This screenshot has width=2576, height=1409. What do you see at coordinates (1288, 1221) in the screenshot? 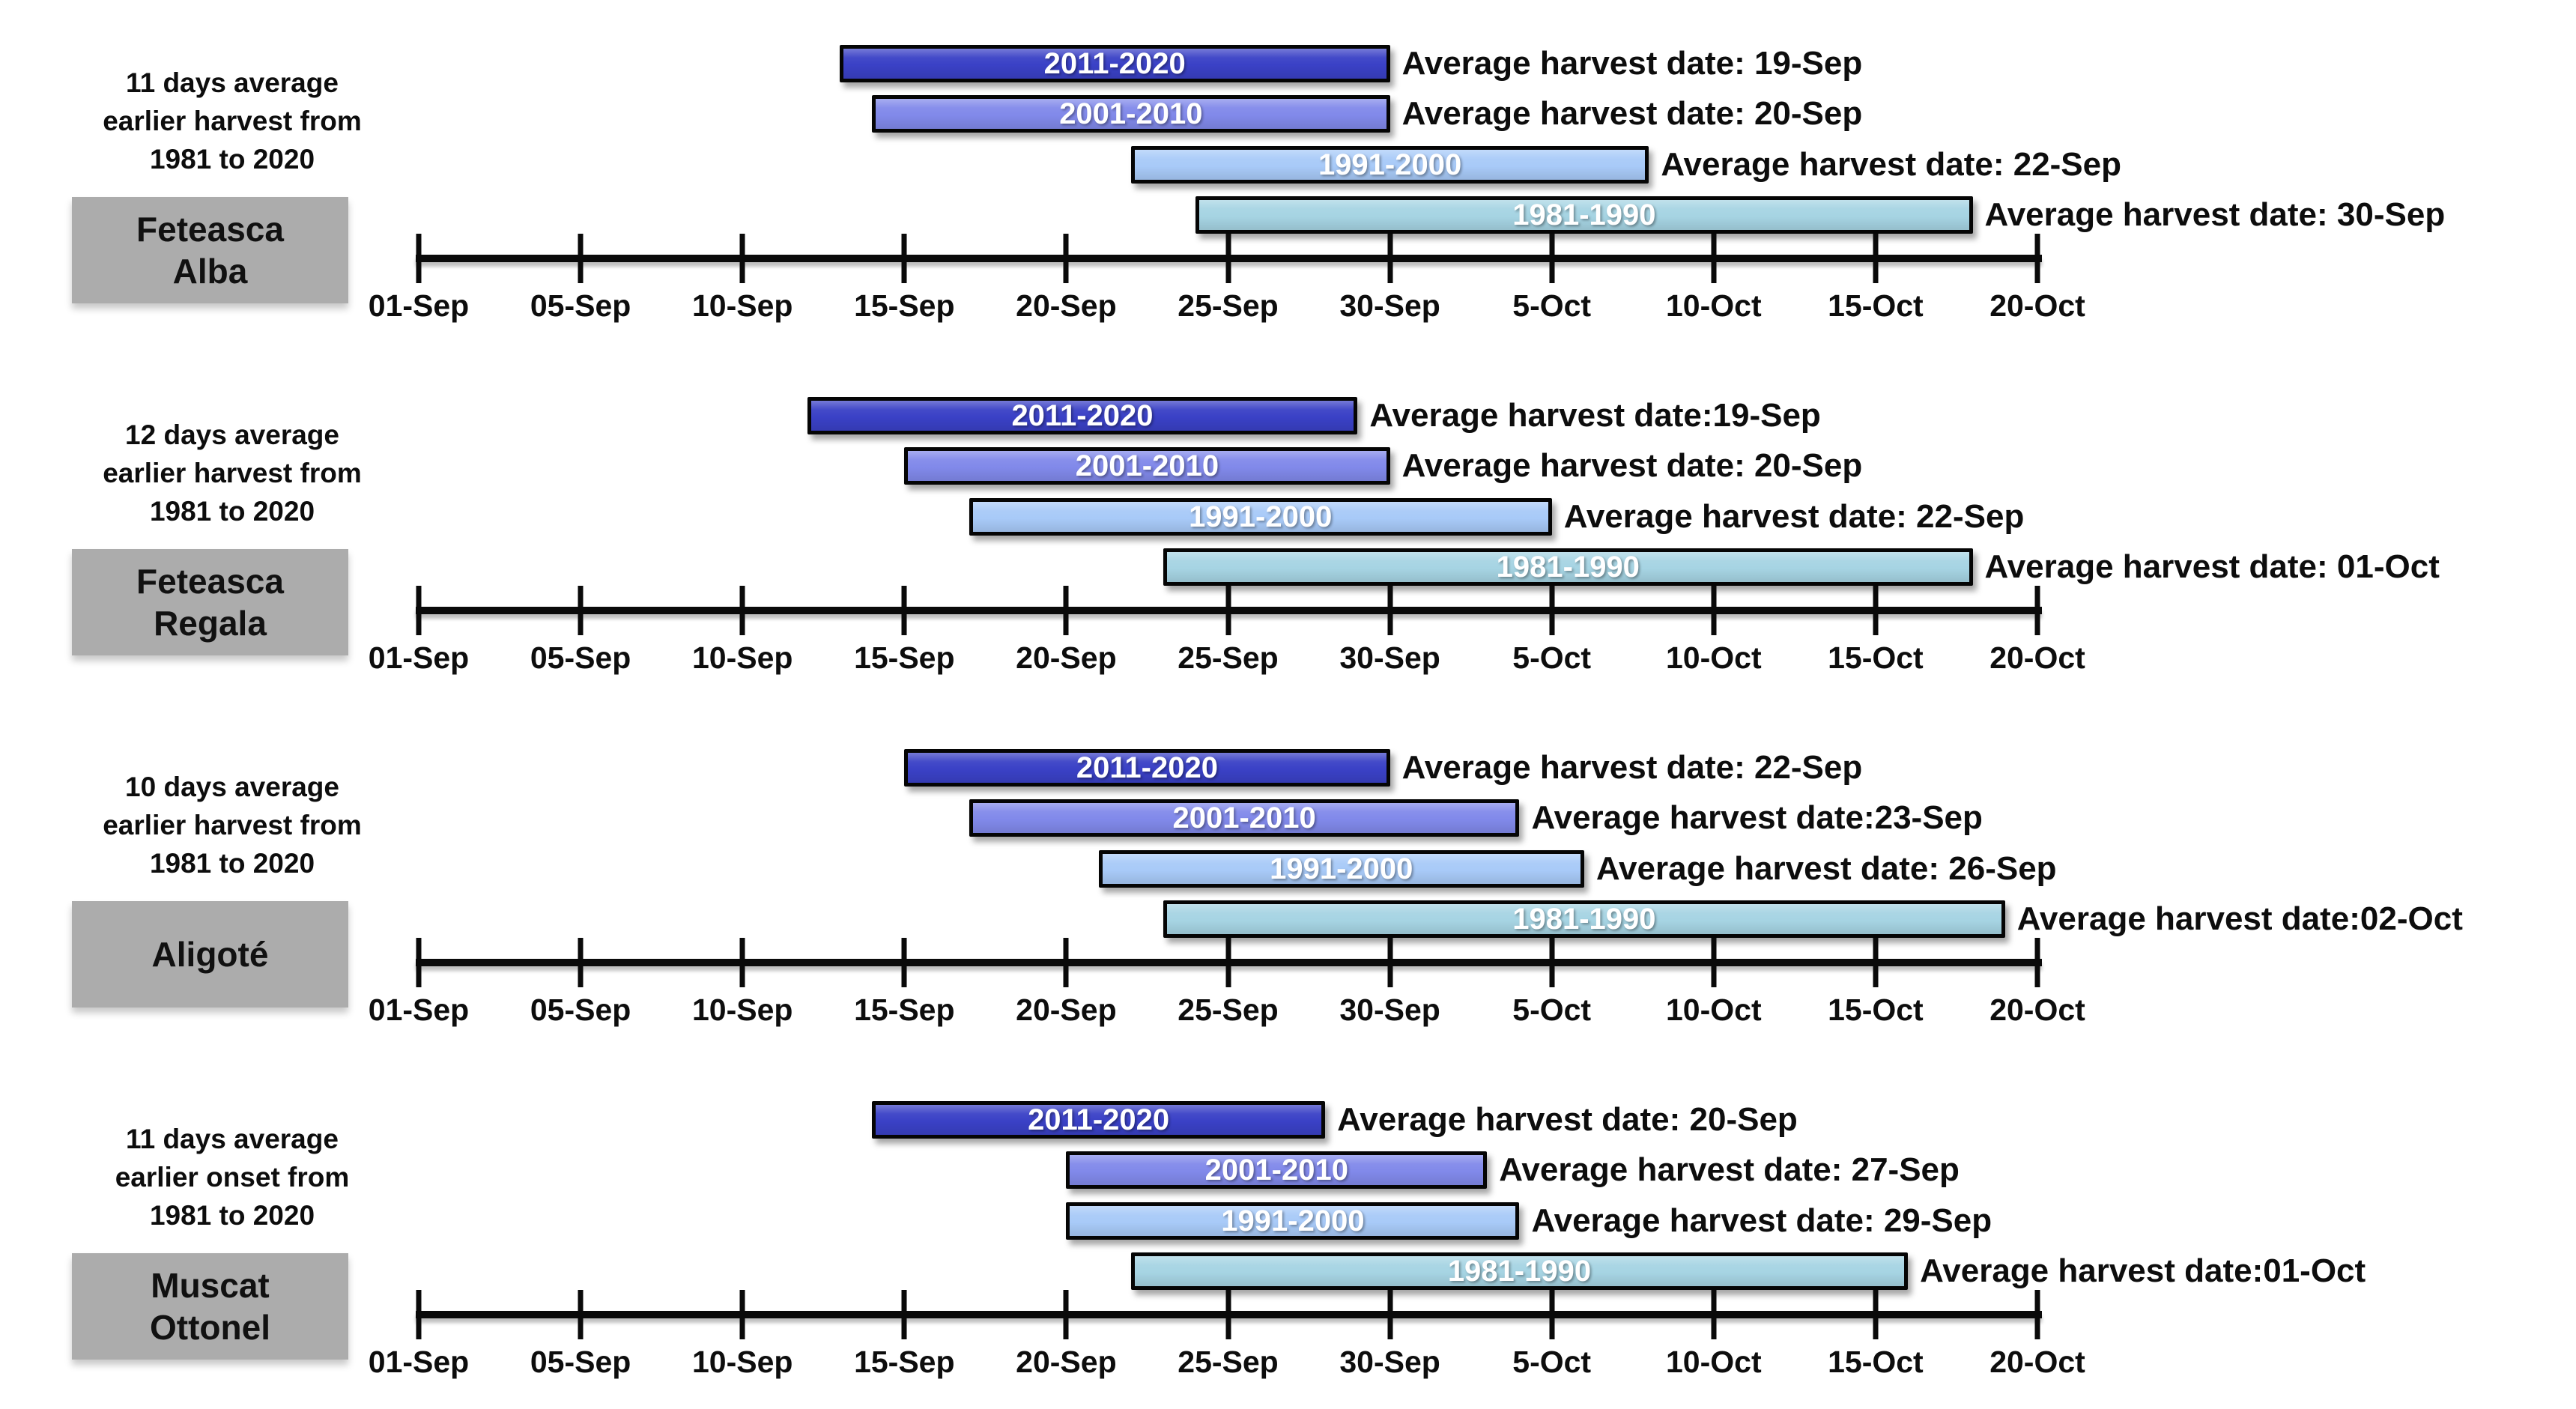
I see `decade-bar-row: 1991-2000 Average harvest date: 29-Sep` at bounding box center [1288, 1221].